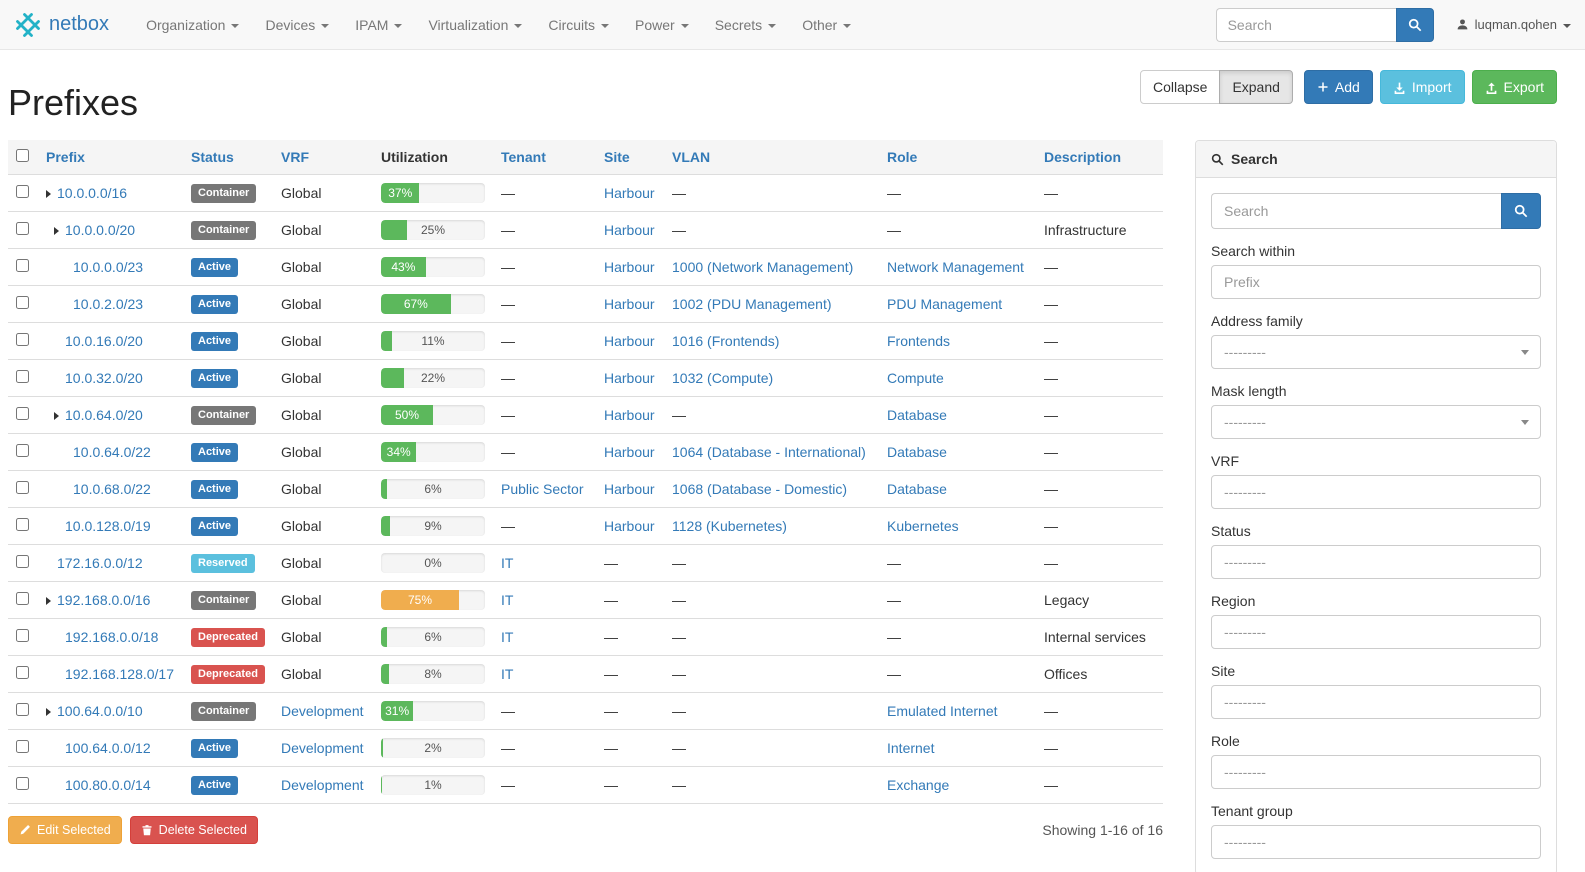  I want to click on role-link: Internet, so click(911, 748).